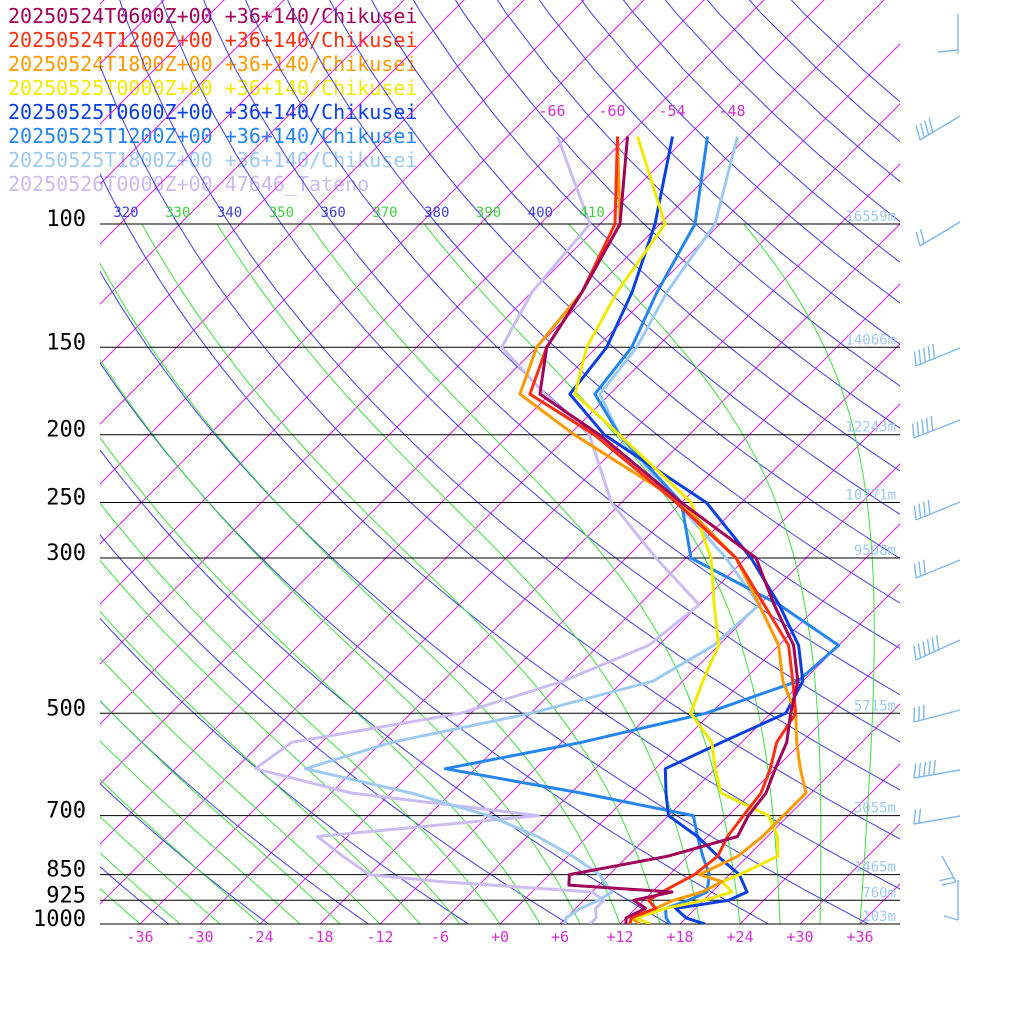  Describe the element at coordinates (875, 809) in the screenshot. I see `height-tick-label: 3055m` at that location.